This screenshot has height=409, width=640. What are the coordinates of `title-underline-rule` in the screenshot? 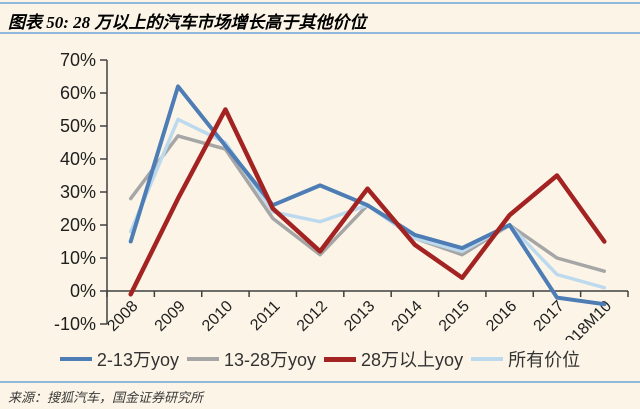 It's located at (320, 33).